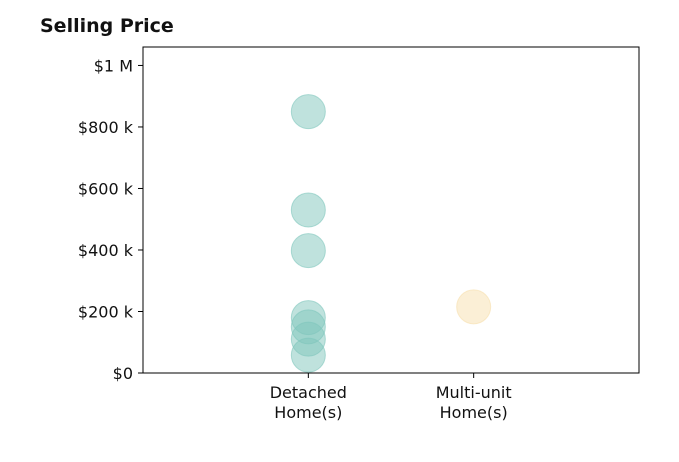 Image resolution: width=679 pixels, height=462 pixels. Describe the element at coordinates (474, 402) in the screenshot. I see `x-tick-label: Multi-unit Home(s)` at that location.